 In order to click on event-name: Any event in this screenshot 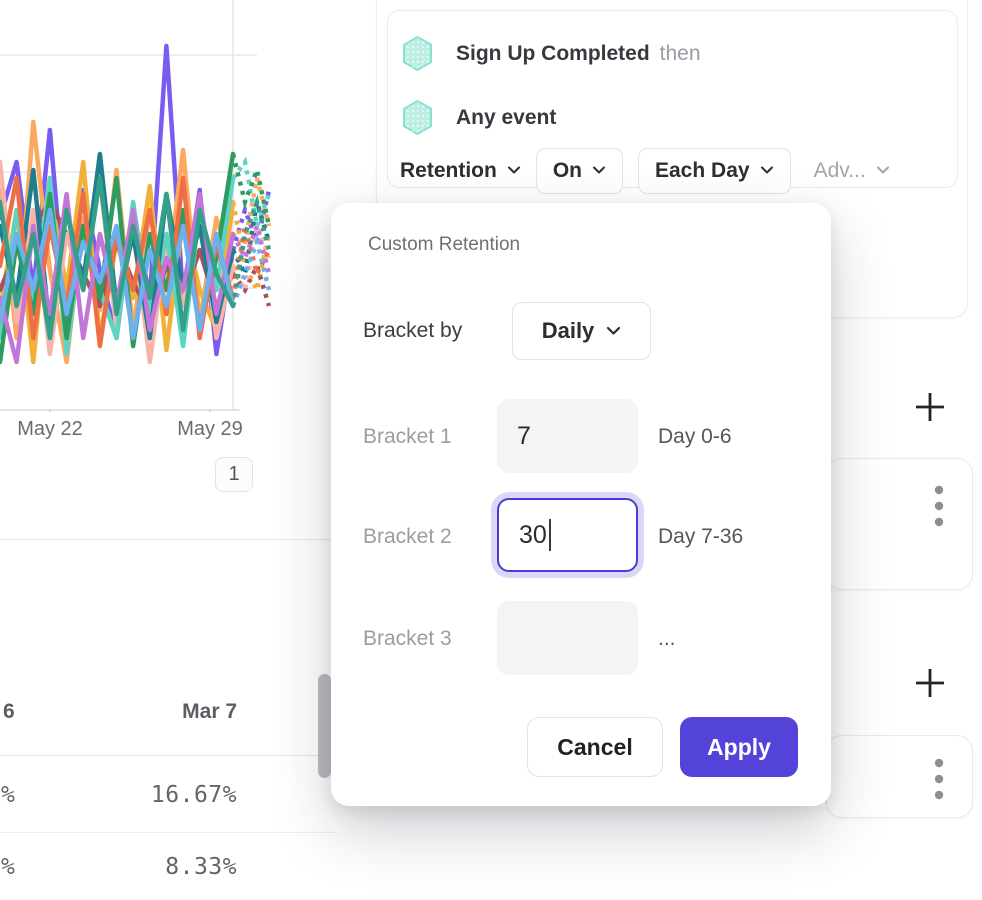, I will do `click(506, 117)`.